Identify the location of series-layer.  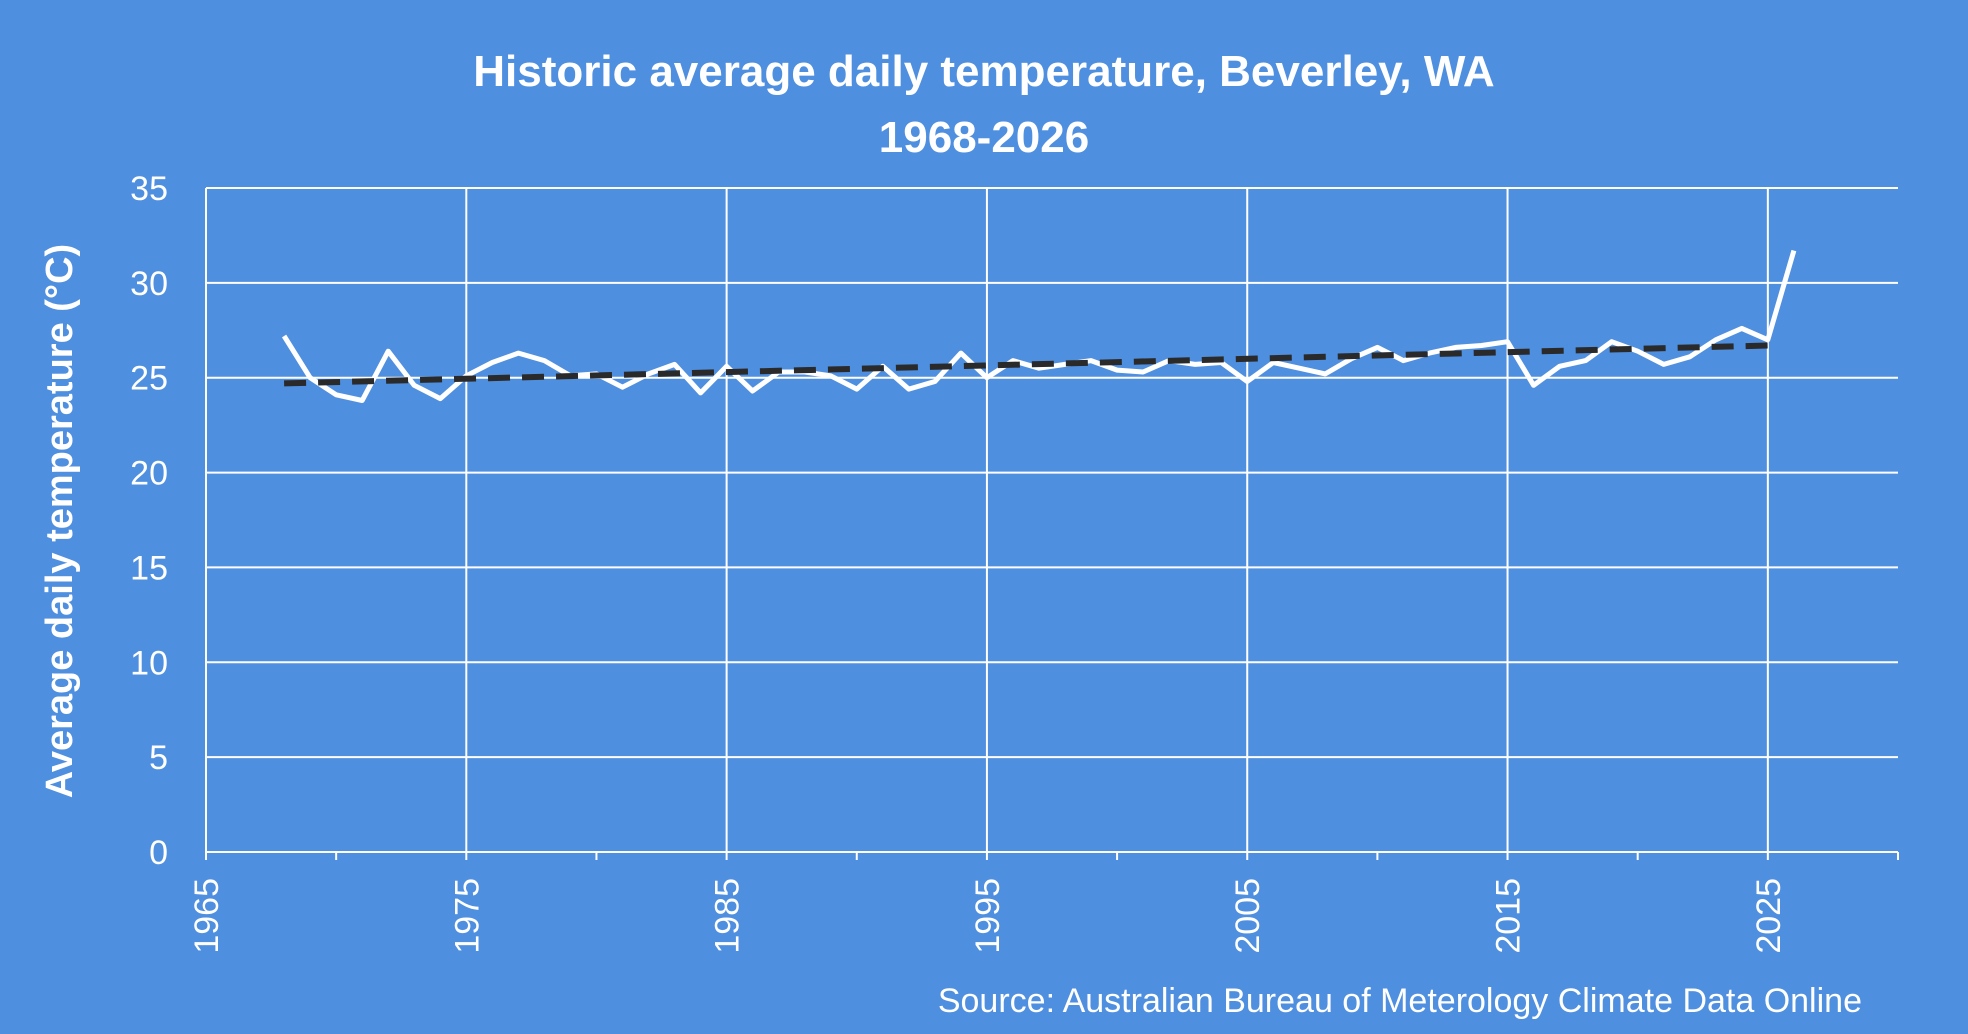
(1039, 326).